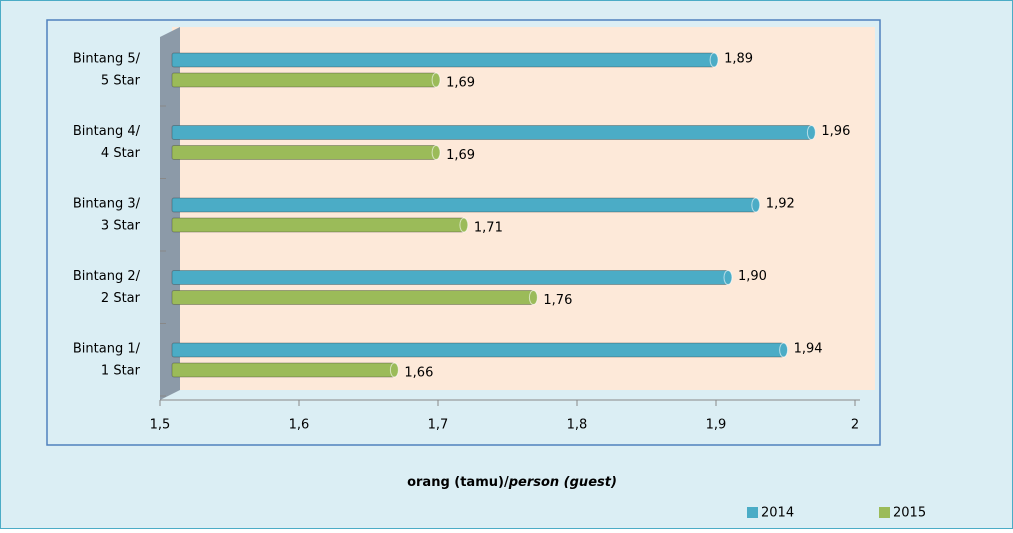  What do you see at coordinates (121, 226) in the screenshot?
I see `y-tick-label: 3 Star` at bounding box center [121, 226].